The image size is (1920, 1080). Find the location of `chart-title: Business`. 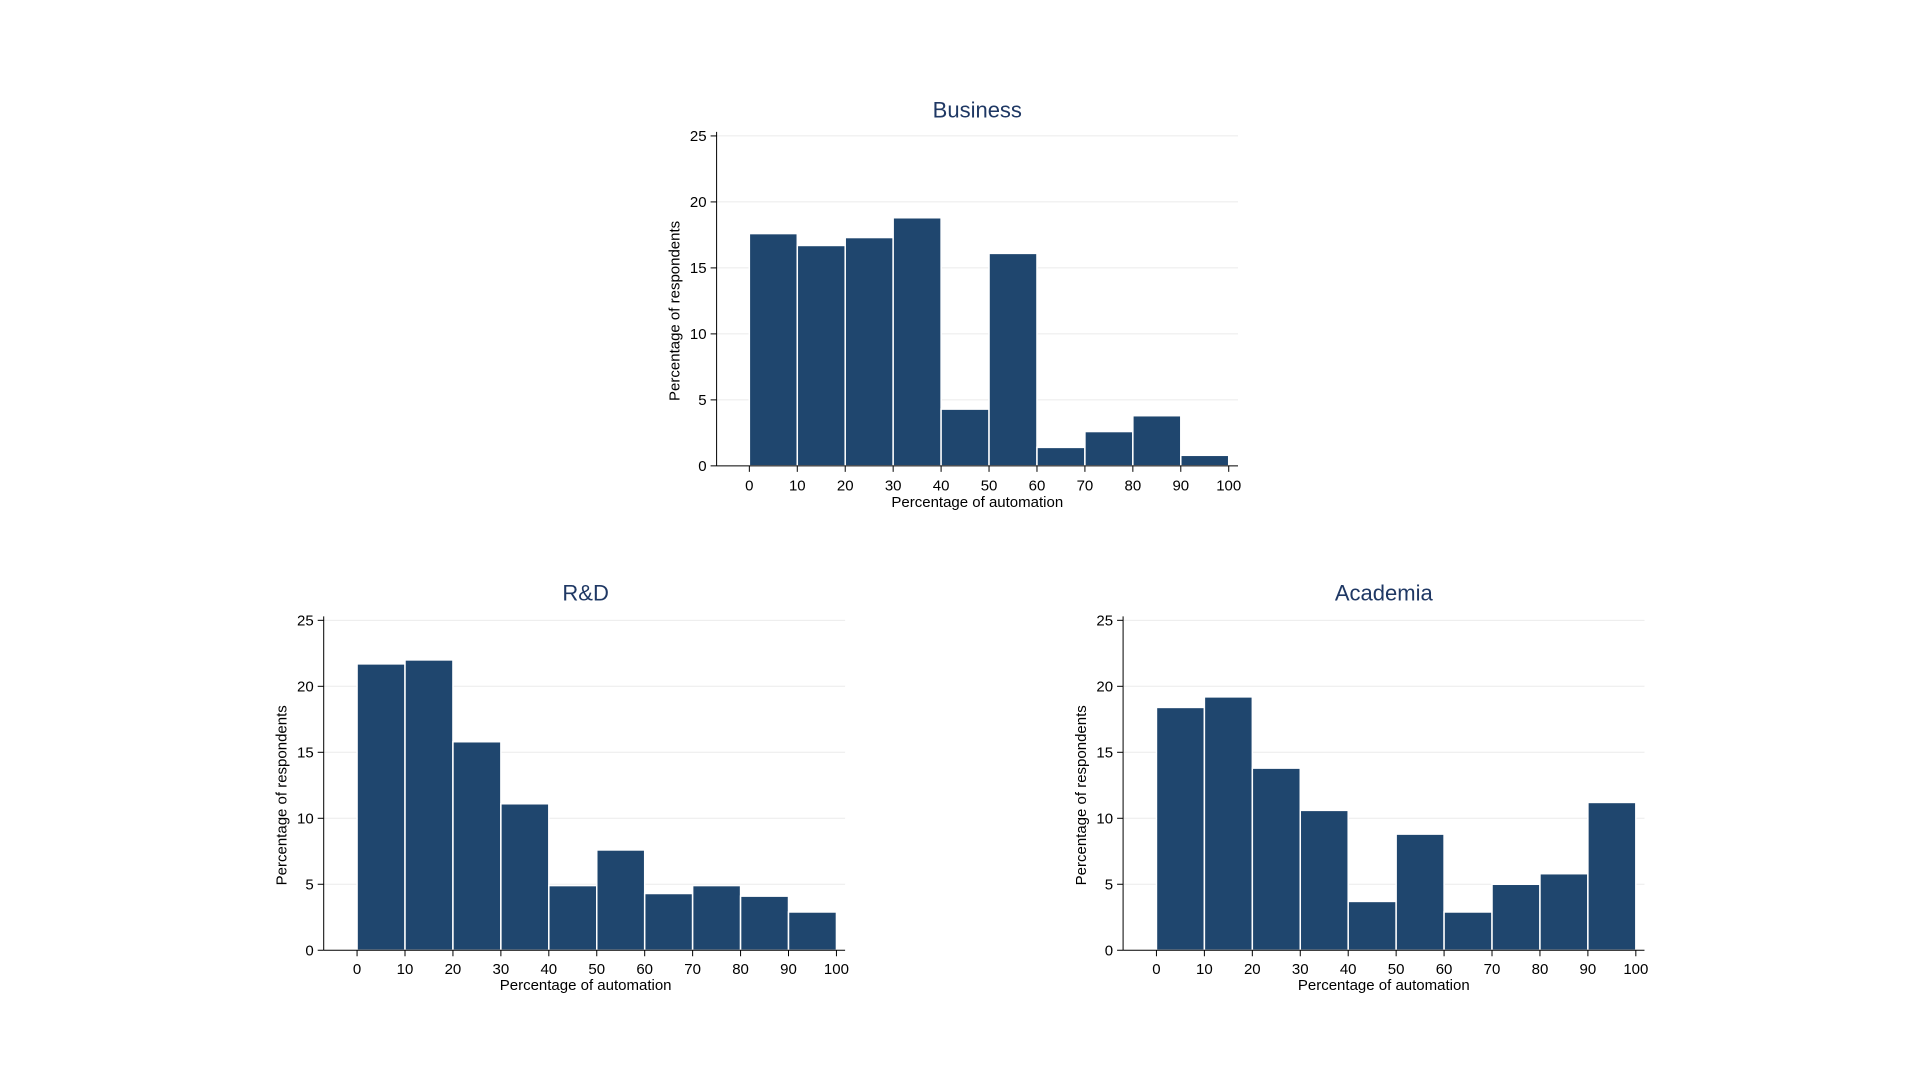

chart-title: Business is located at coordinates (977, 109).